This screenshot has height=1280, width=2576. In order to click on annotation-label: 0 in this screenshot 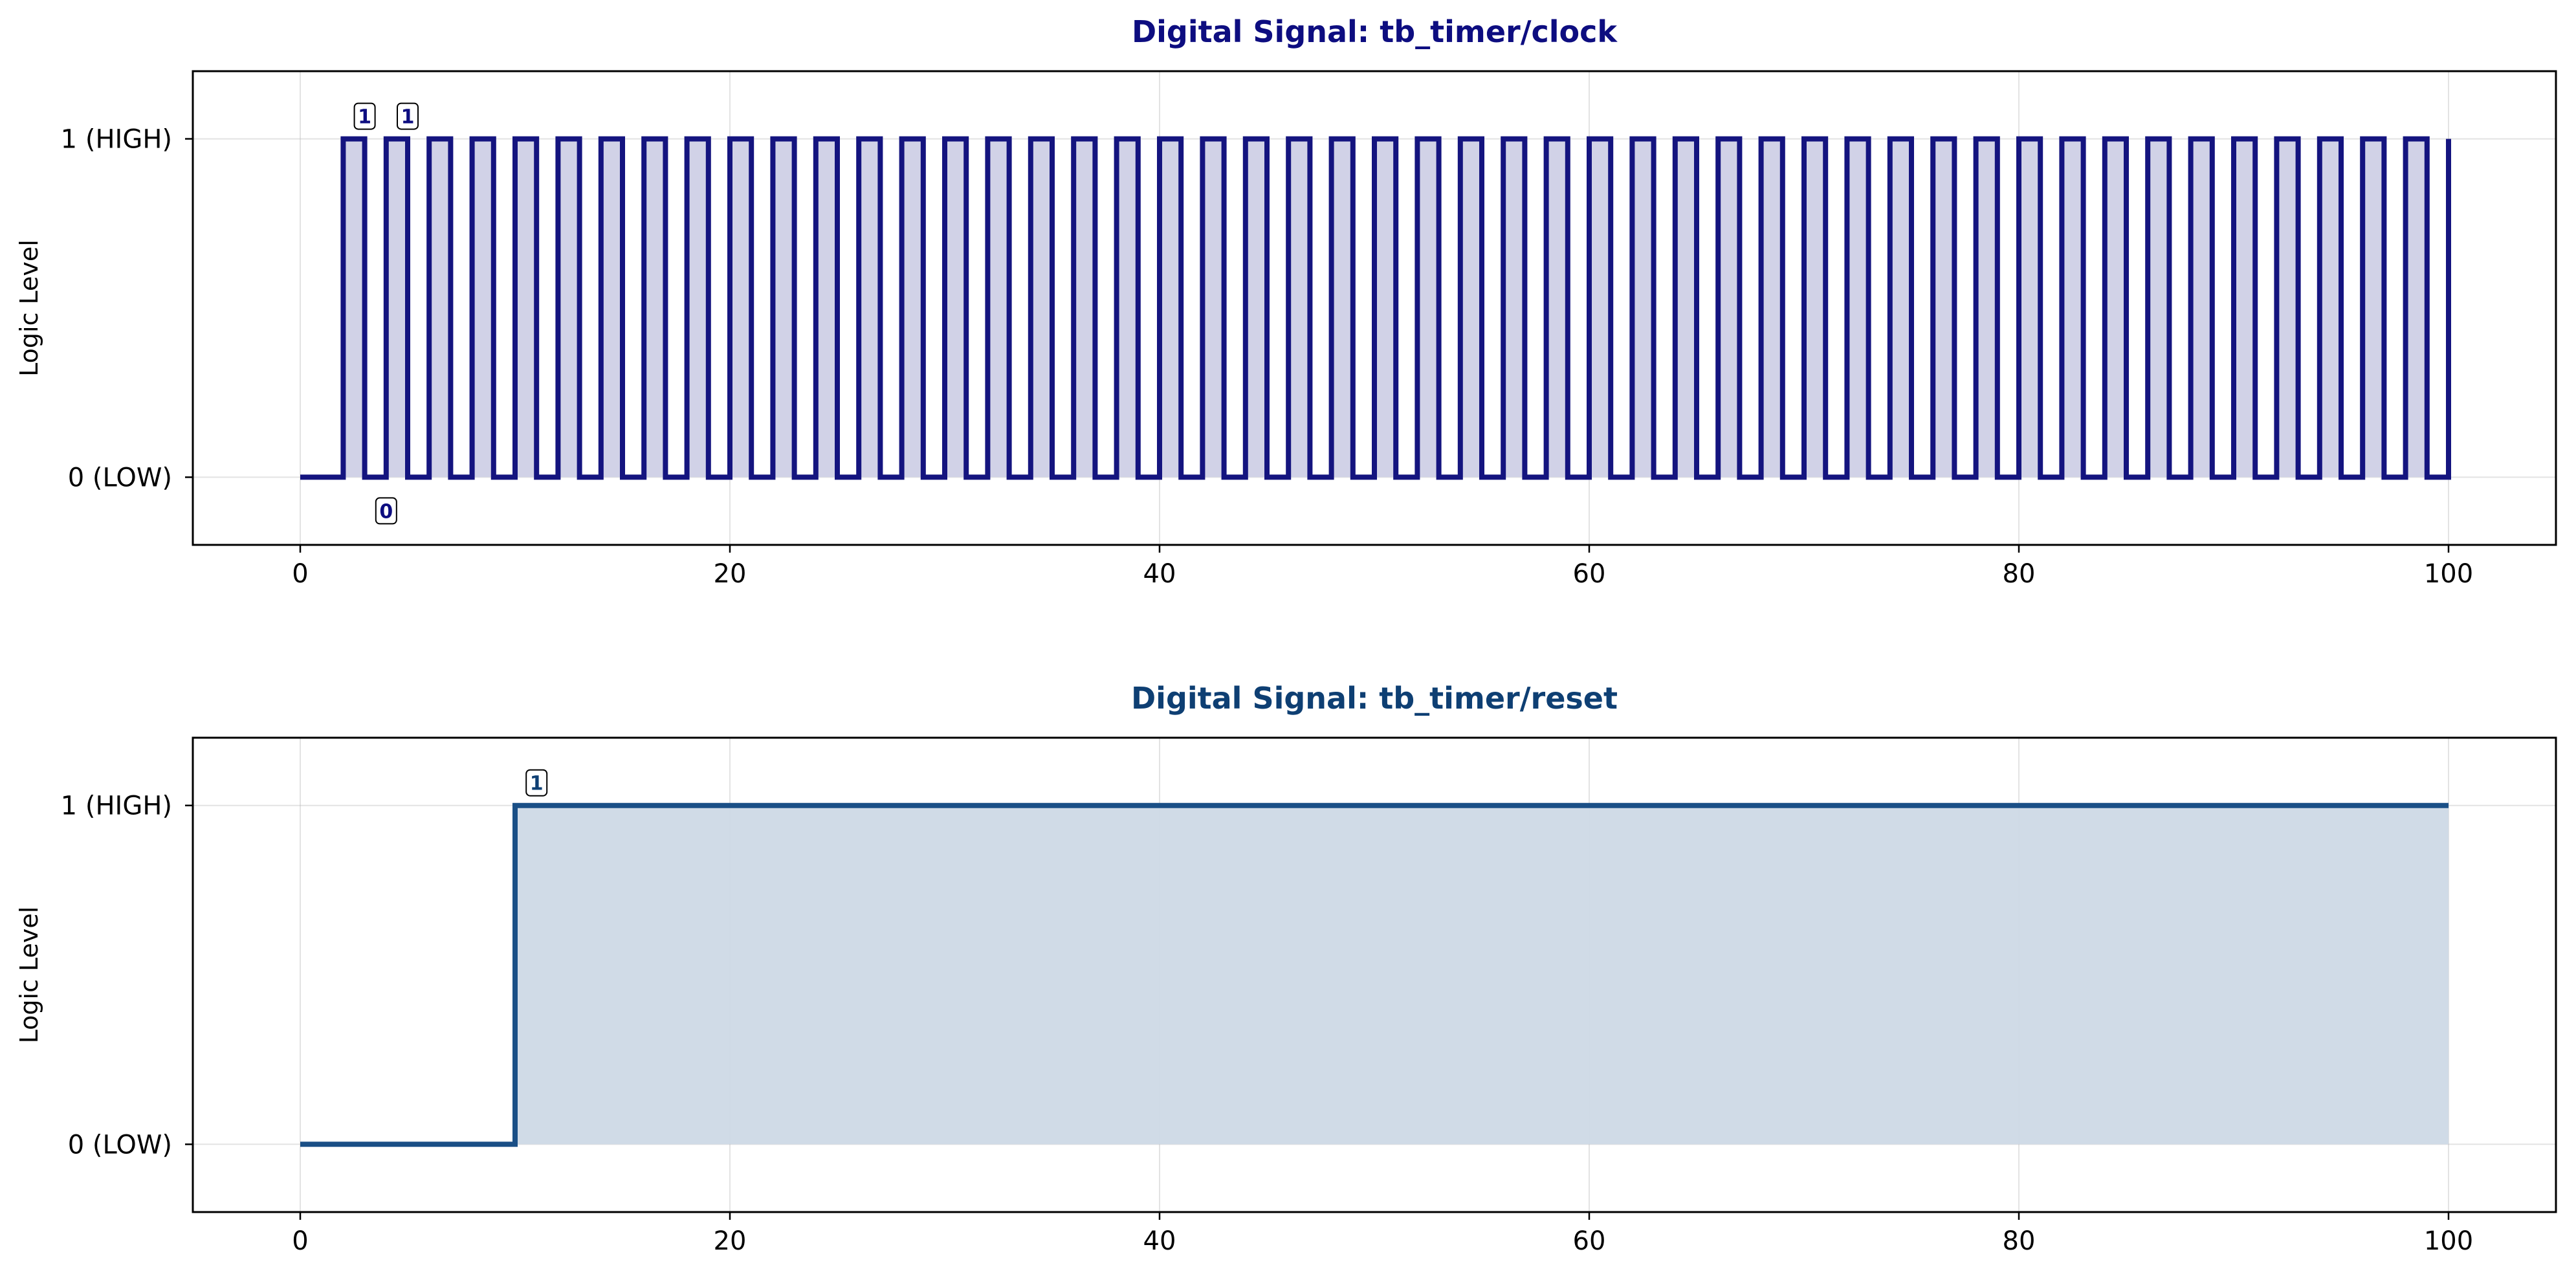, I will do `click(386, 512)`.